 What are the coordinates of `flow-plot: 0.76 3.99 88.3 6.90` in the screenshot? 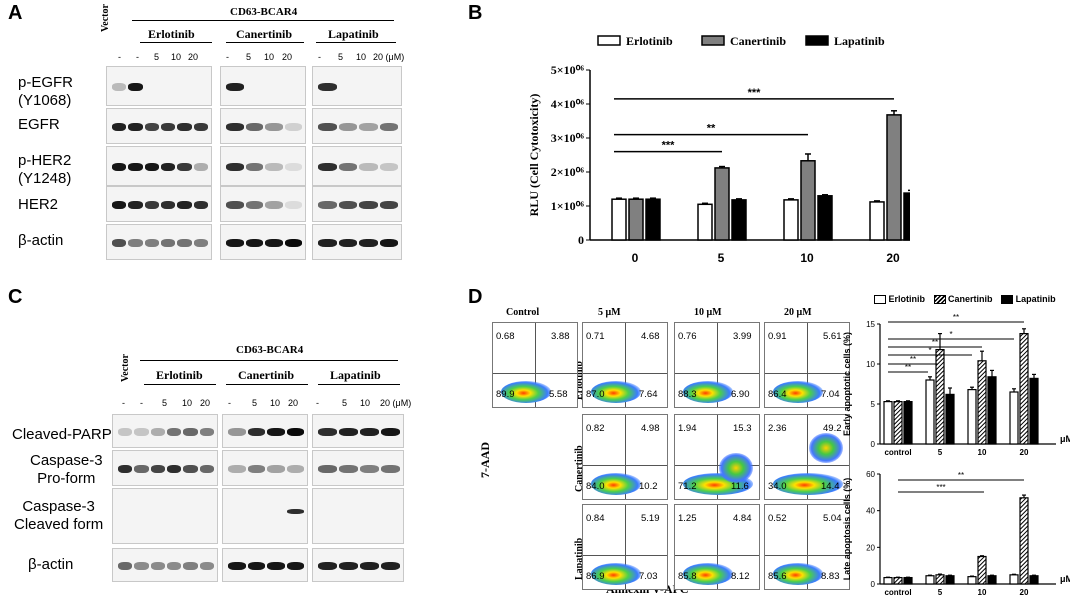 It's located at (717, 365).